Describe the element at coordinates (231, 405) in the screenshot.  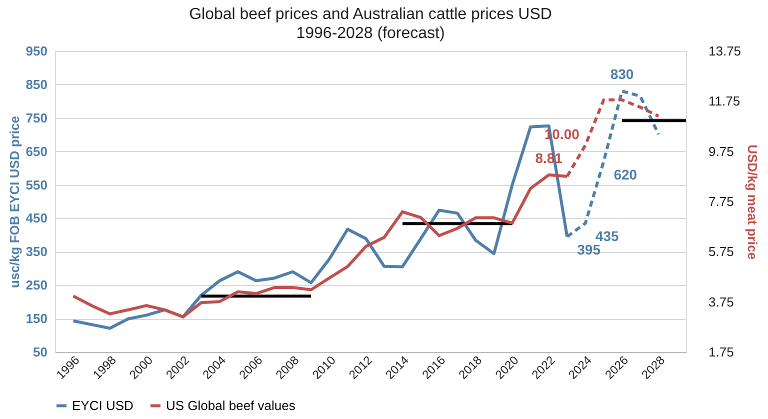
I see `legend-label: US Global beef values` at that location.